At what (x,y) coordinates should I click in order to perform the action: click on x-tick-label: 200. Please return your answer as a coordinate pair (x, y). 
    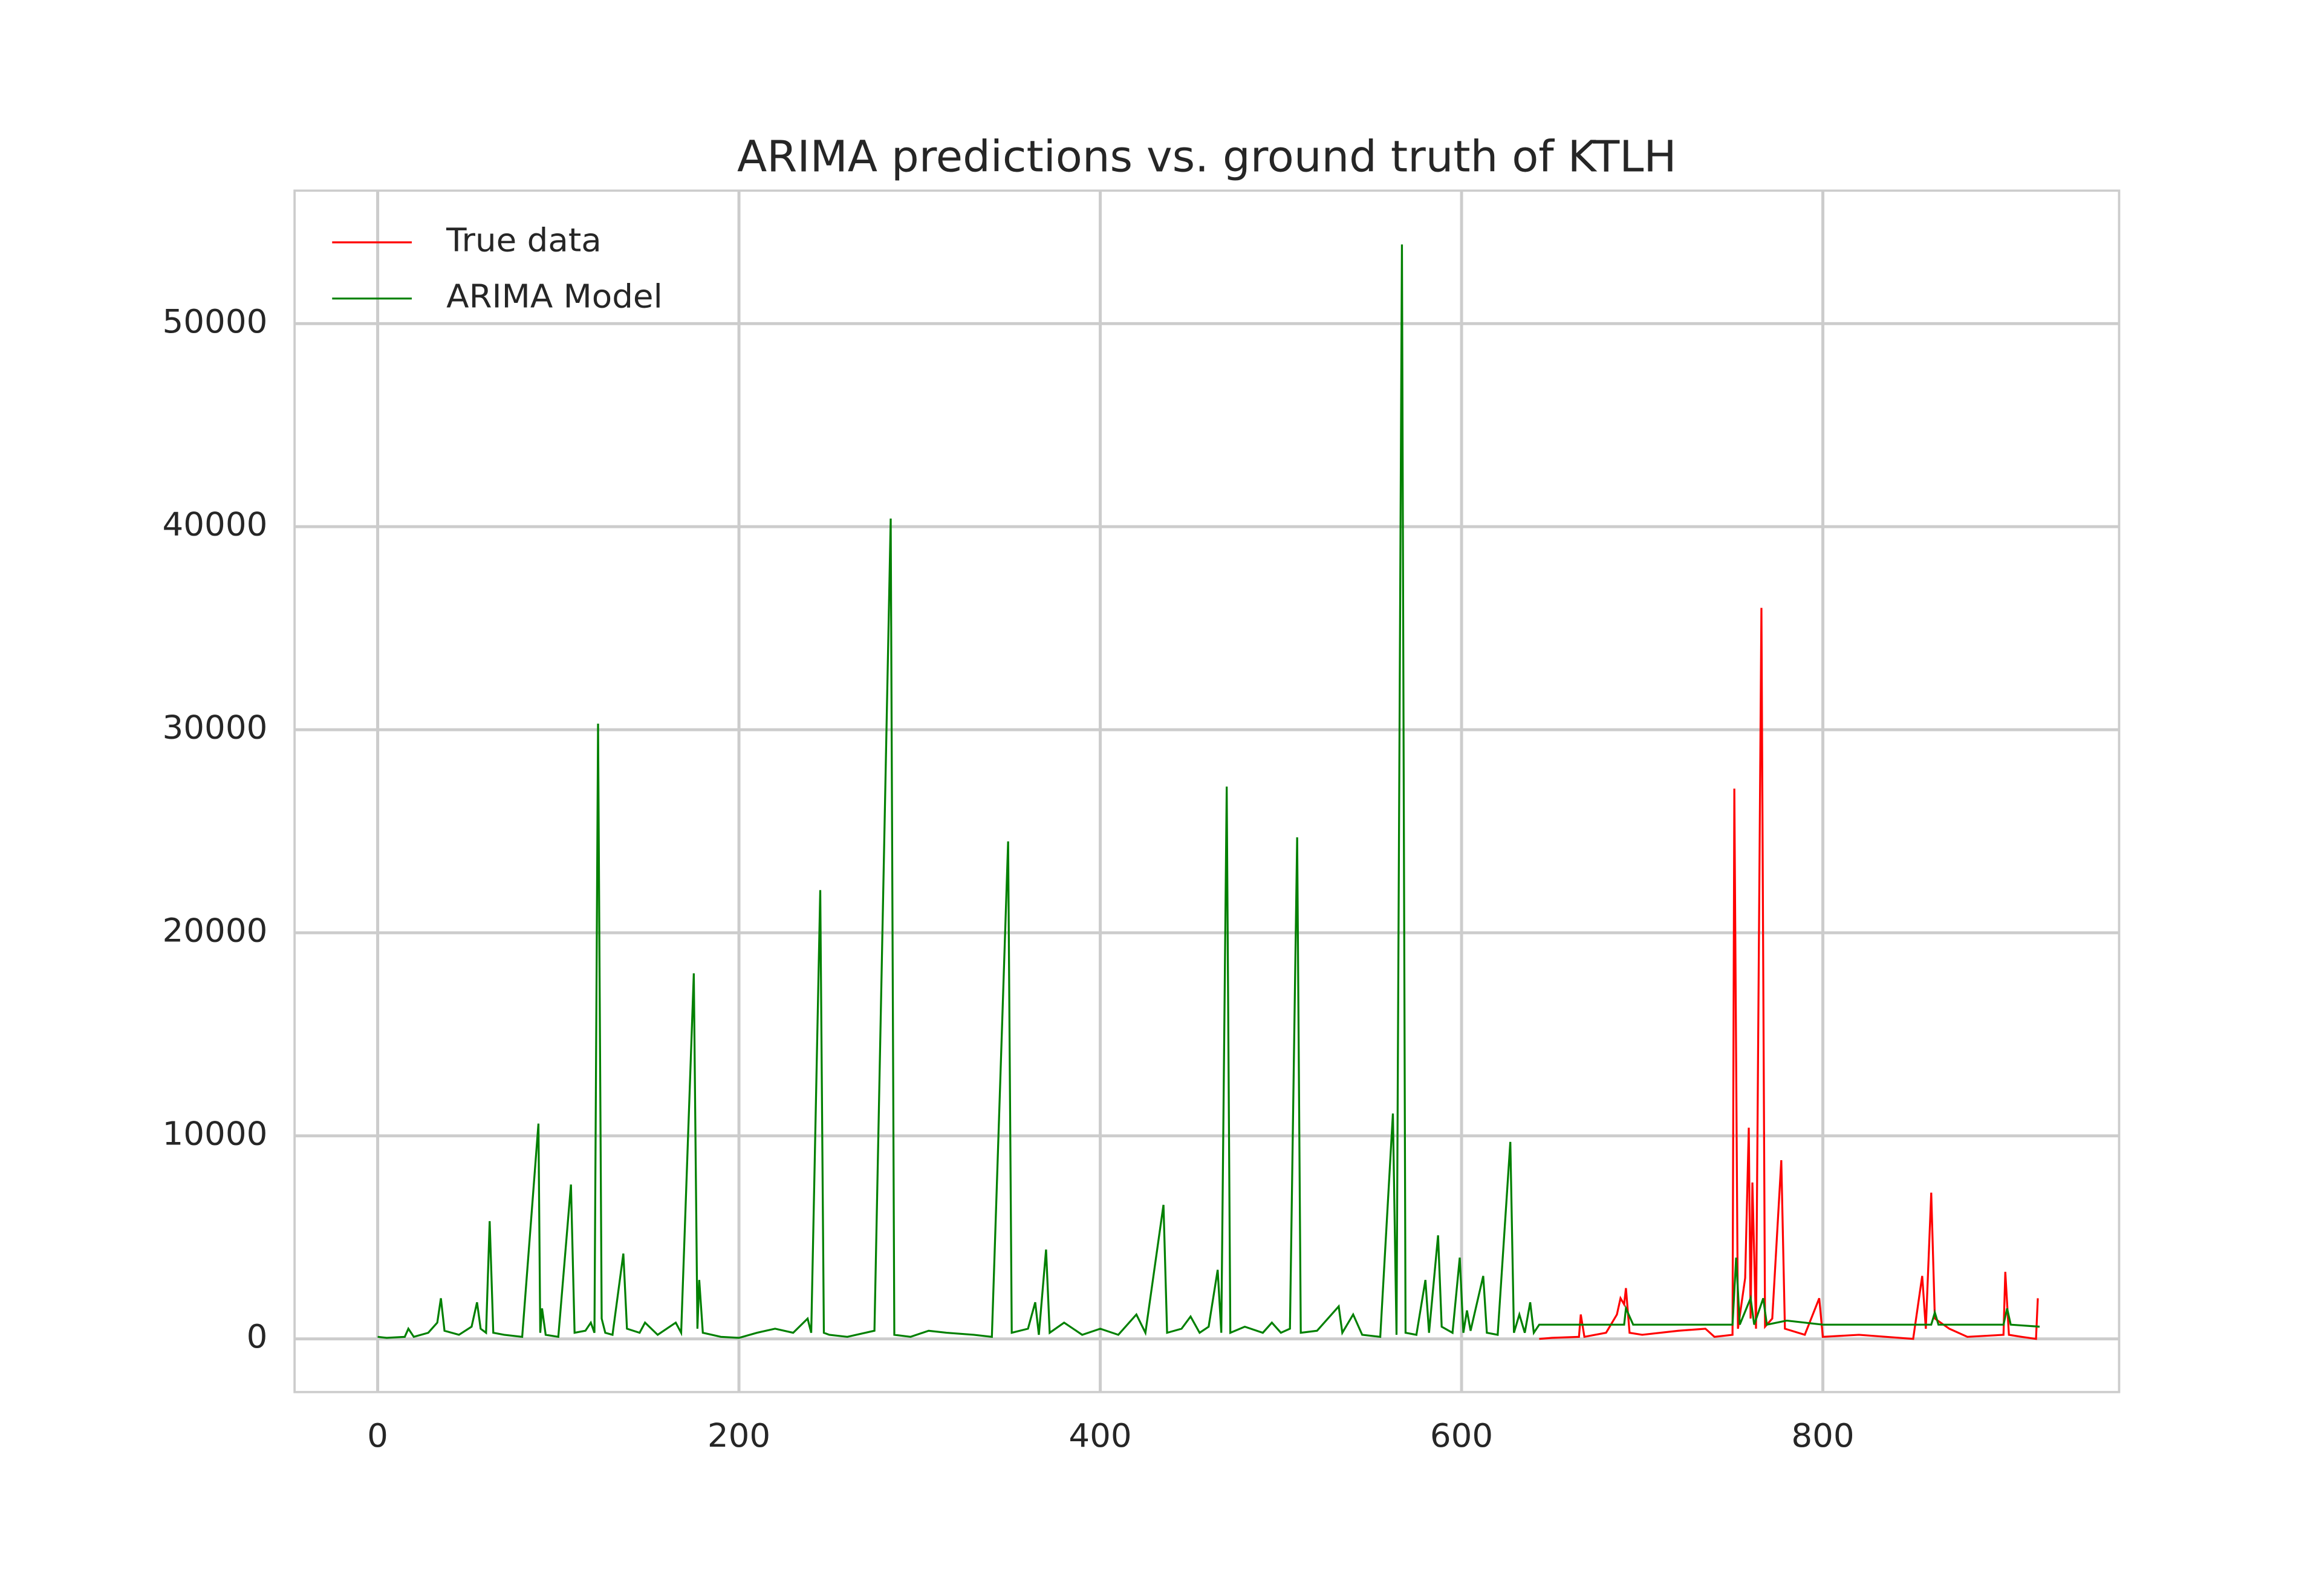
    Looking at the image, I should click on (738, 1435).